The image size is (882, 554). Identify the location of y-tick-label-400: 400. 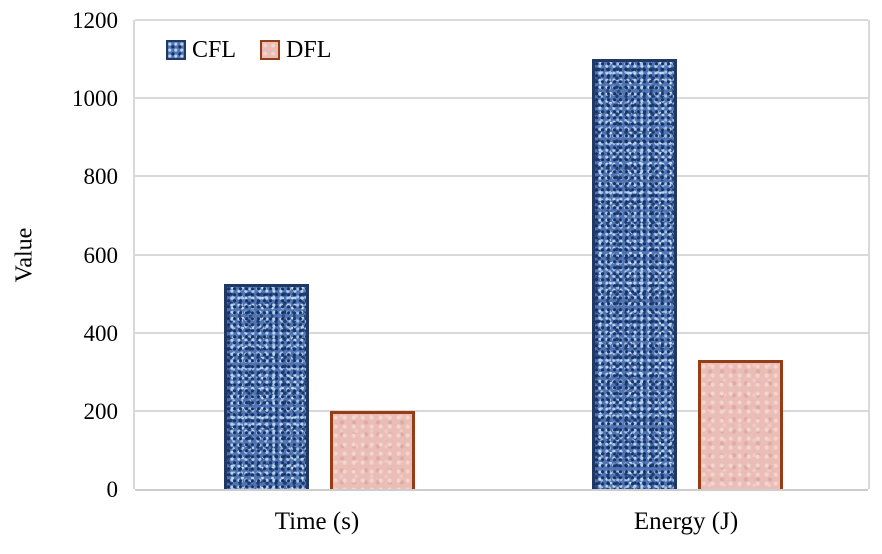
(101, 333).